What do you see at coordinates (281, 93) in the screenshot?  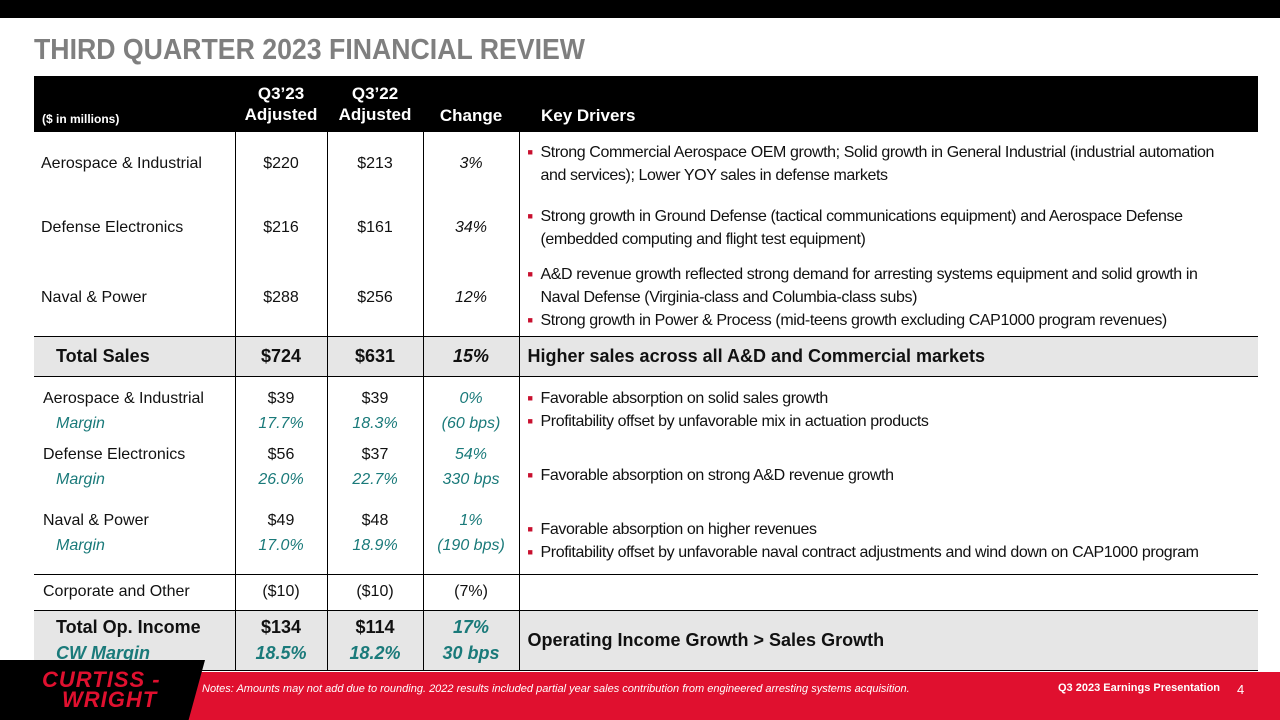 I see `header-q3-23-line1: Q3’23` at bounding box center [281, 93].